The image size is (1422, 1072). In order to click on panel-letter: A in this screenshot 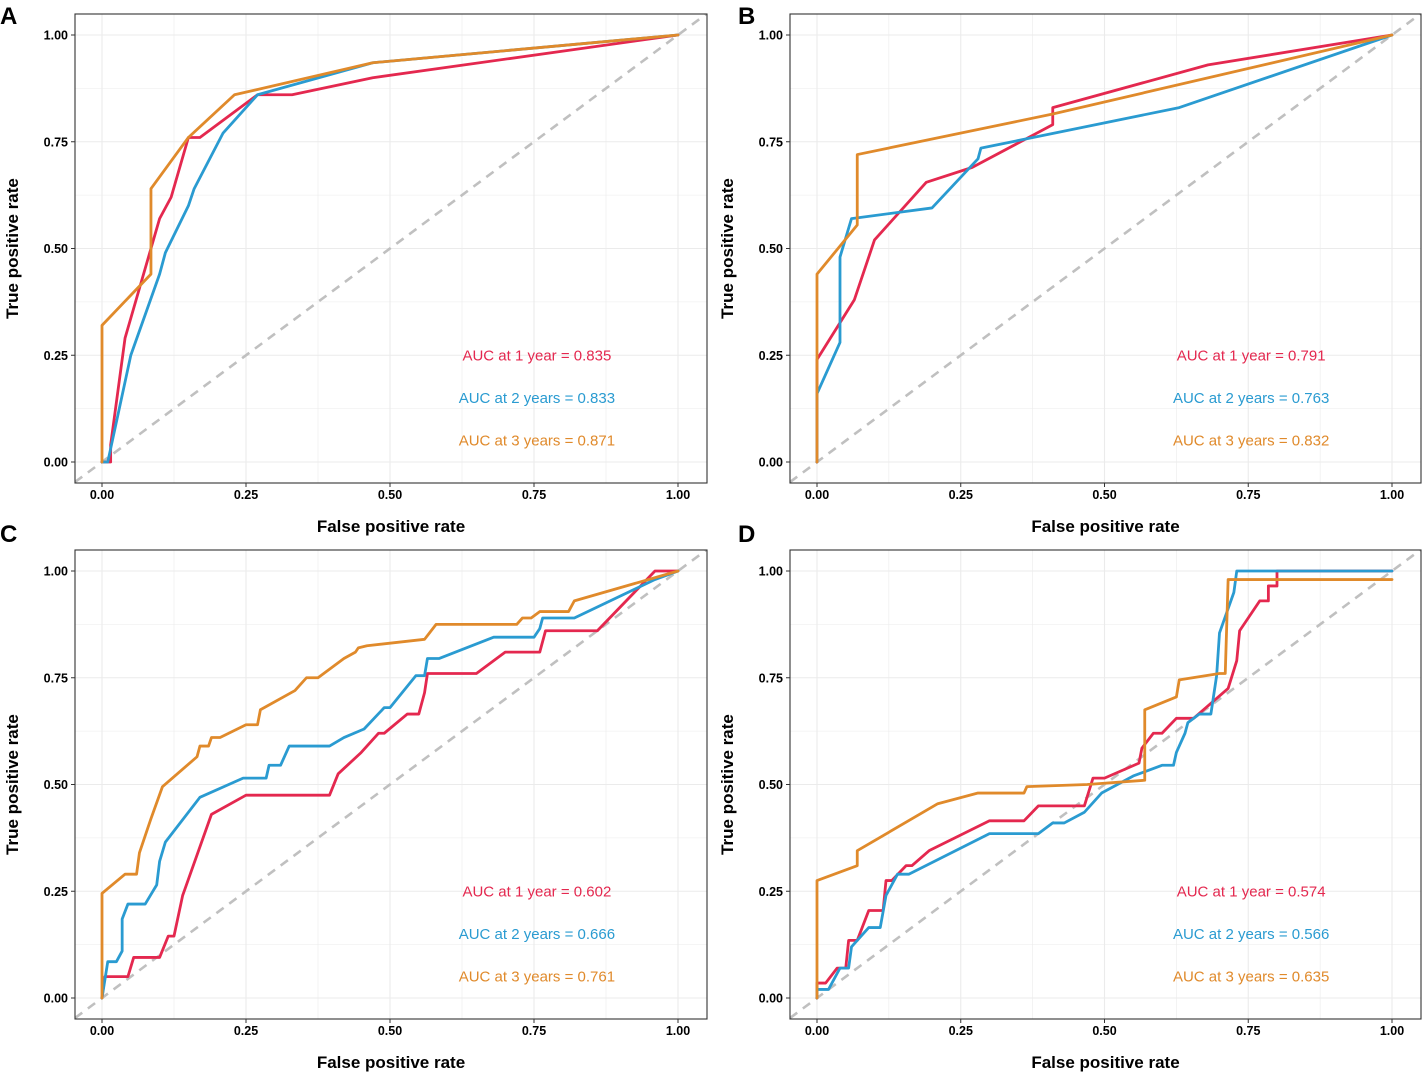, I will do `click(8, 16)`.